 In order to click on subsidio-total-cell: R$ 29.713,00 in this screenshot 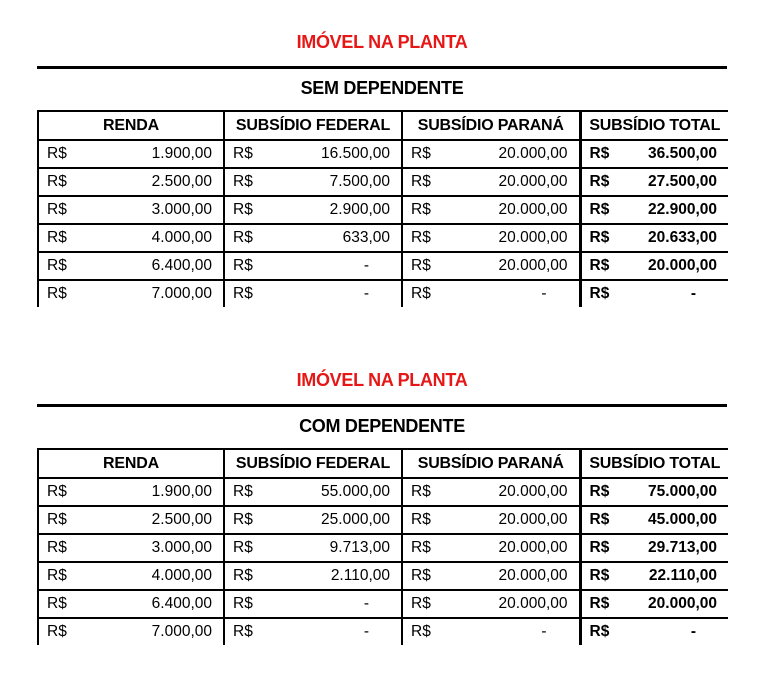, I will do `click(653, 548)`.